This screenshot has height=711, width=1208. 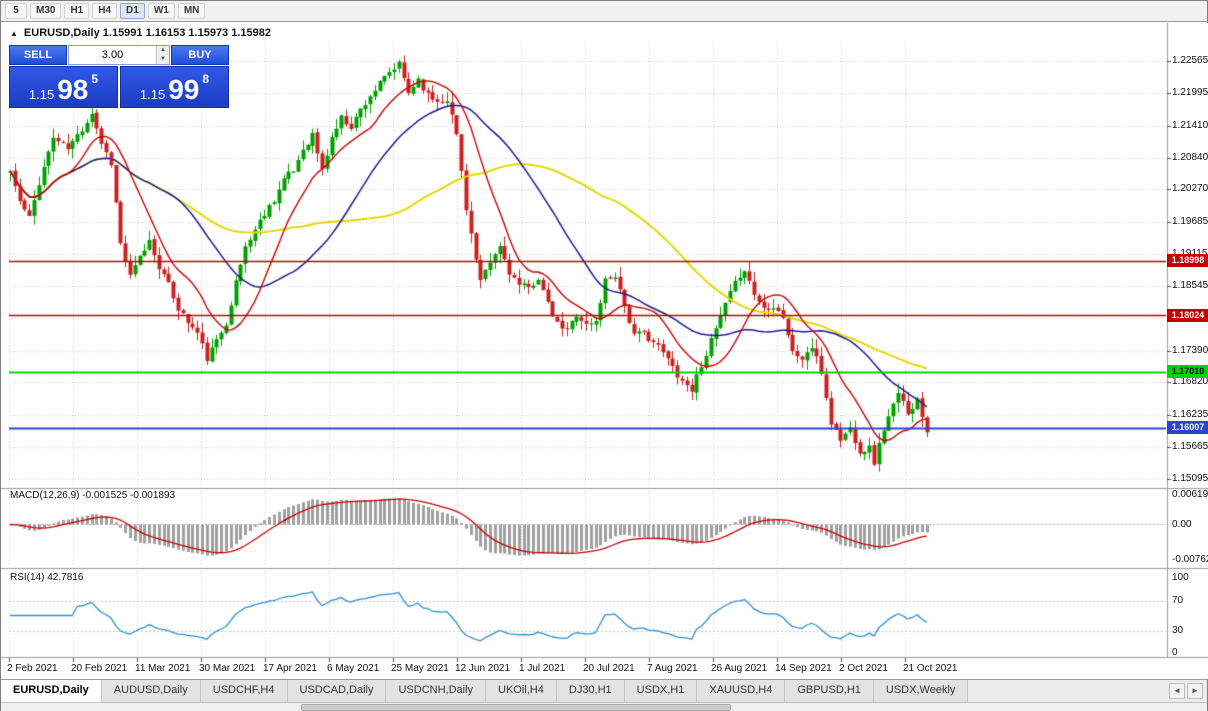 I want to click on date-axis-label: 26 Aug 2021, so click(x=739, y=668).